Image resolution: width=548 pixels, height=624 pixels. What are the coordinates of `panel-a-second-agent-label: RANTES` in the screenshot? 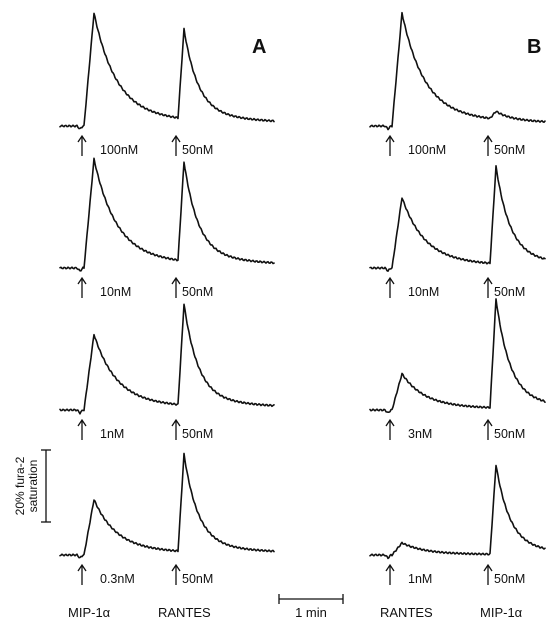 It's located at (184, 612).